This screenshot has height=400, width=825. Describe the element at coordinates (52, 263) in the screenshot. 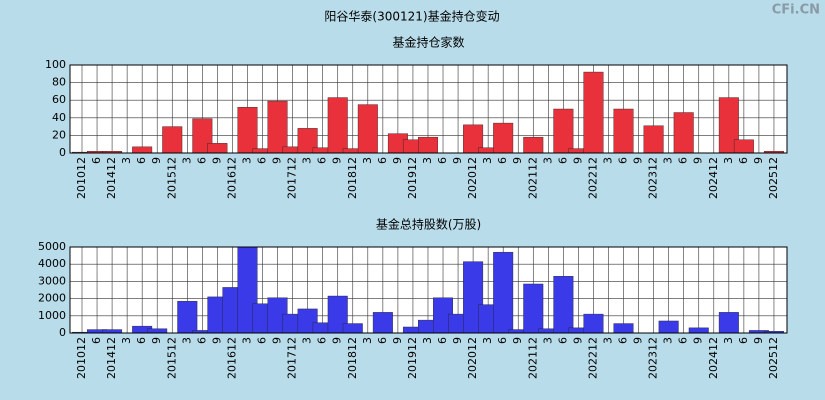

I see `y-tick-label: 4000` at that location.